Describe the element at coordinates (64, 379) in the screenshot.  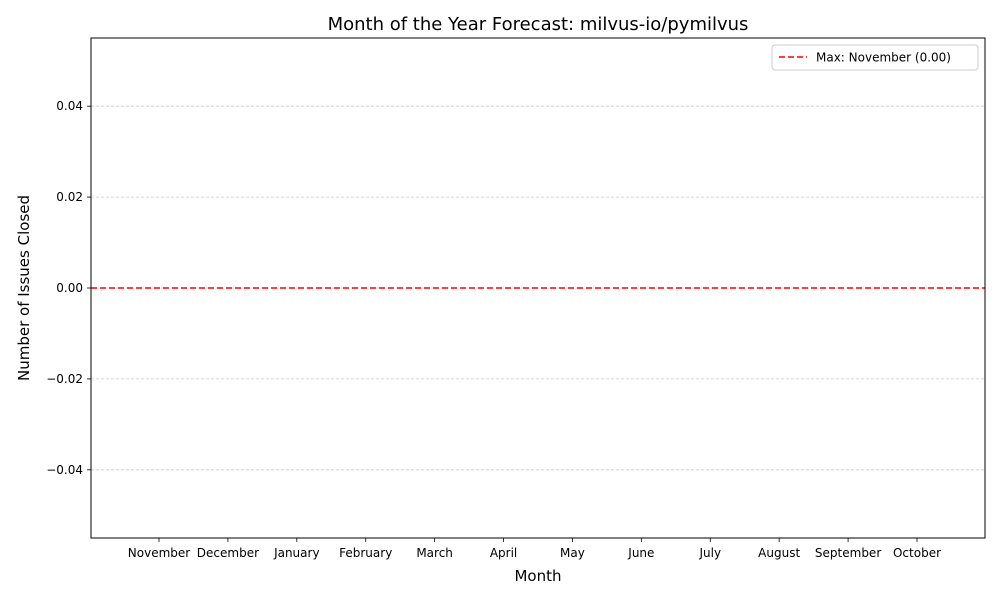
I see `y-tick-label: −0.02` at that location.